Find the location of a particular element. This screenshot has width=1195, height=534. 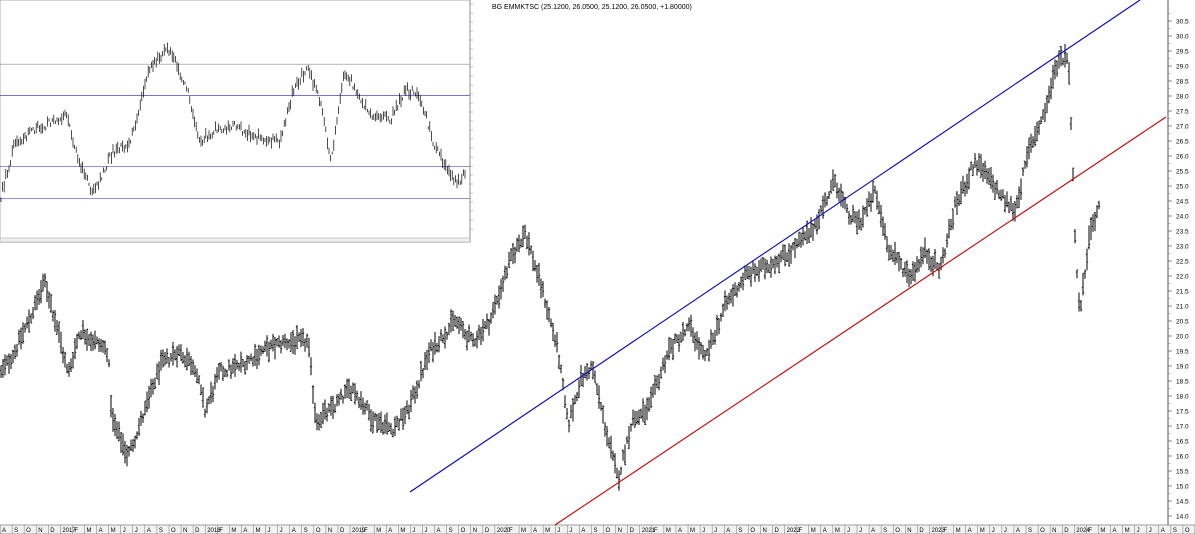

y-tick-label: 18.0 is located at coordinates (1182, 396).